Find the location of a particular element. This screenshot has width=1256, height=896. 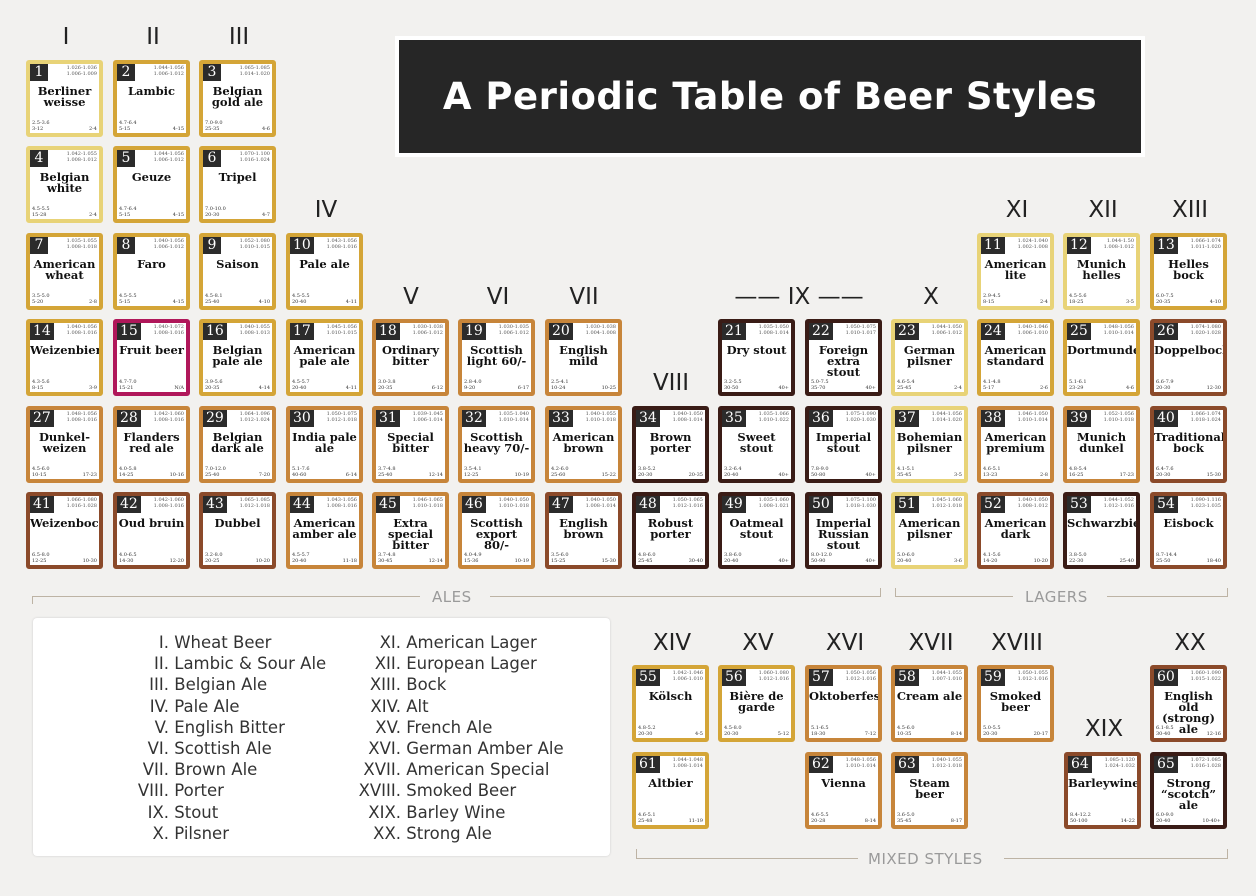

legend-item: XI. American Lager is located at coordinates (458, 642).